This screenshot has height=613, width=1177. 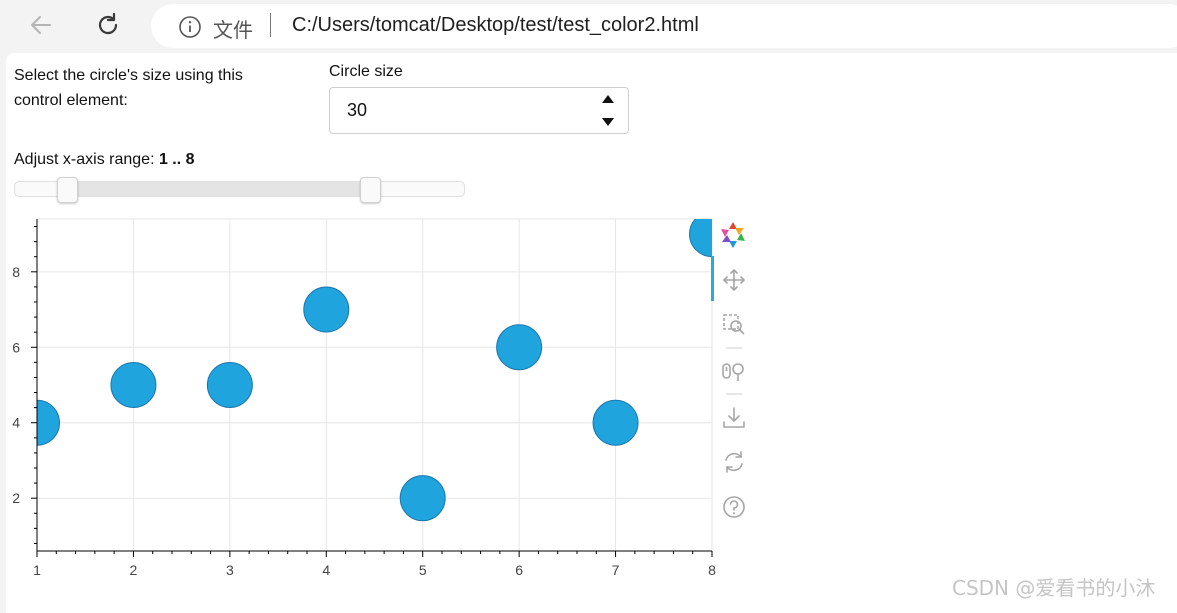 I want to click on x-range-slider-end-handle, so click(x=370, y=190).